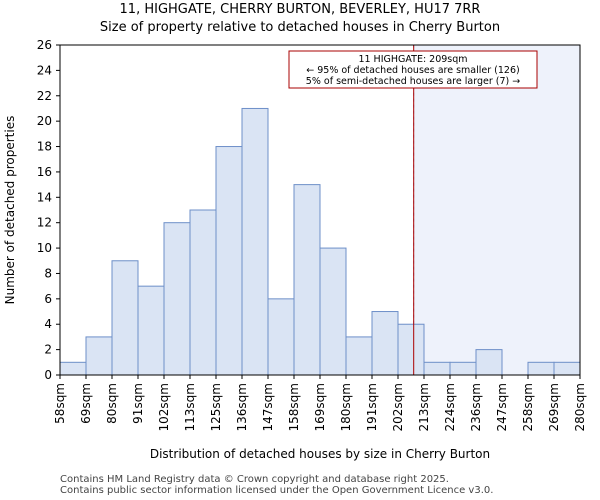  What do you see at coordinates (44, 70) in the screenshot?
I see `y-tick-label: 24` at bounding box center [44, 70].